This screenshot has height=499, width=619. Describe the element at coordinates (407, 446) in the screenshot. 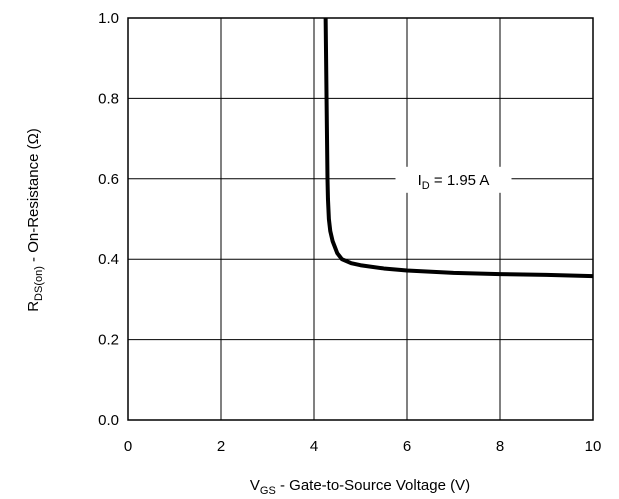

I see `x-tick-label: 6` at that location.